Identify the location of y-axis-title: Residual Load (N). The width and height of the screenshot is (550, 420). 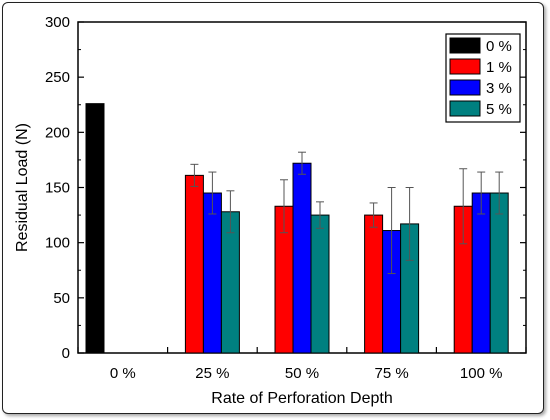
(22, 187).